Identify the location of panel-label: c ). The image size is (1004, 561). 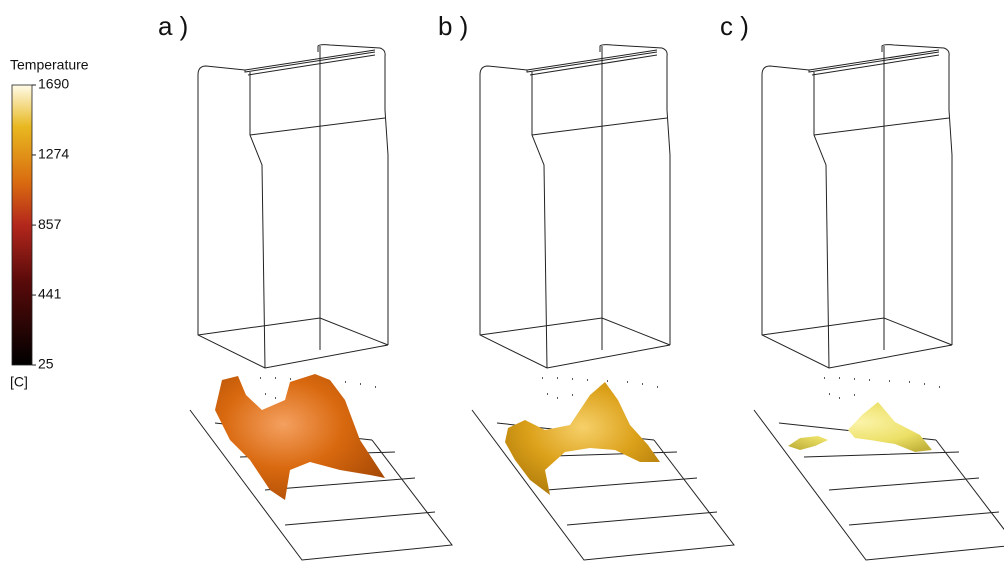
(734, 26).